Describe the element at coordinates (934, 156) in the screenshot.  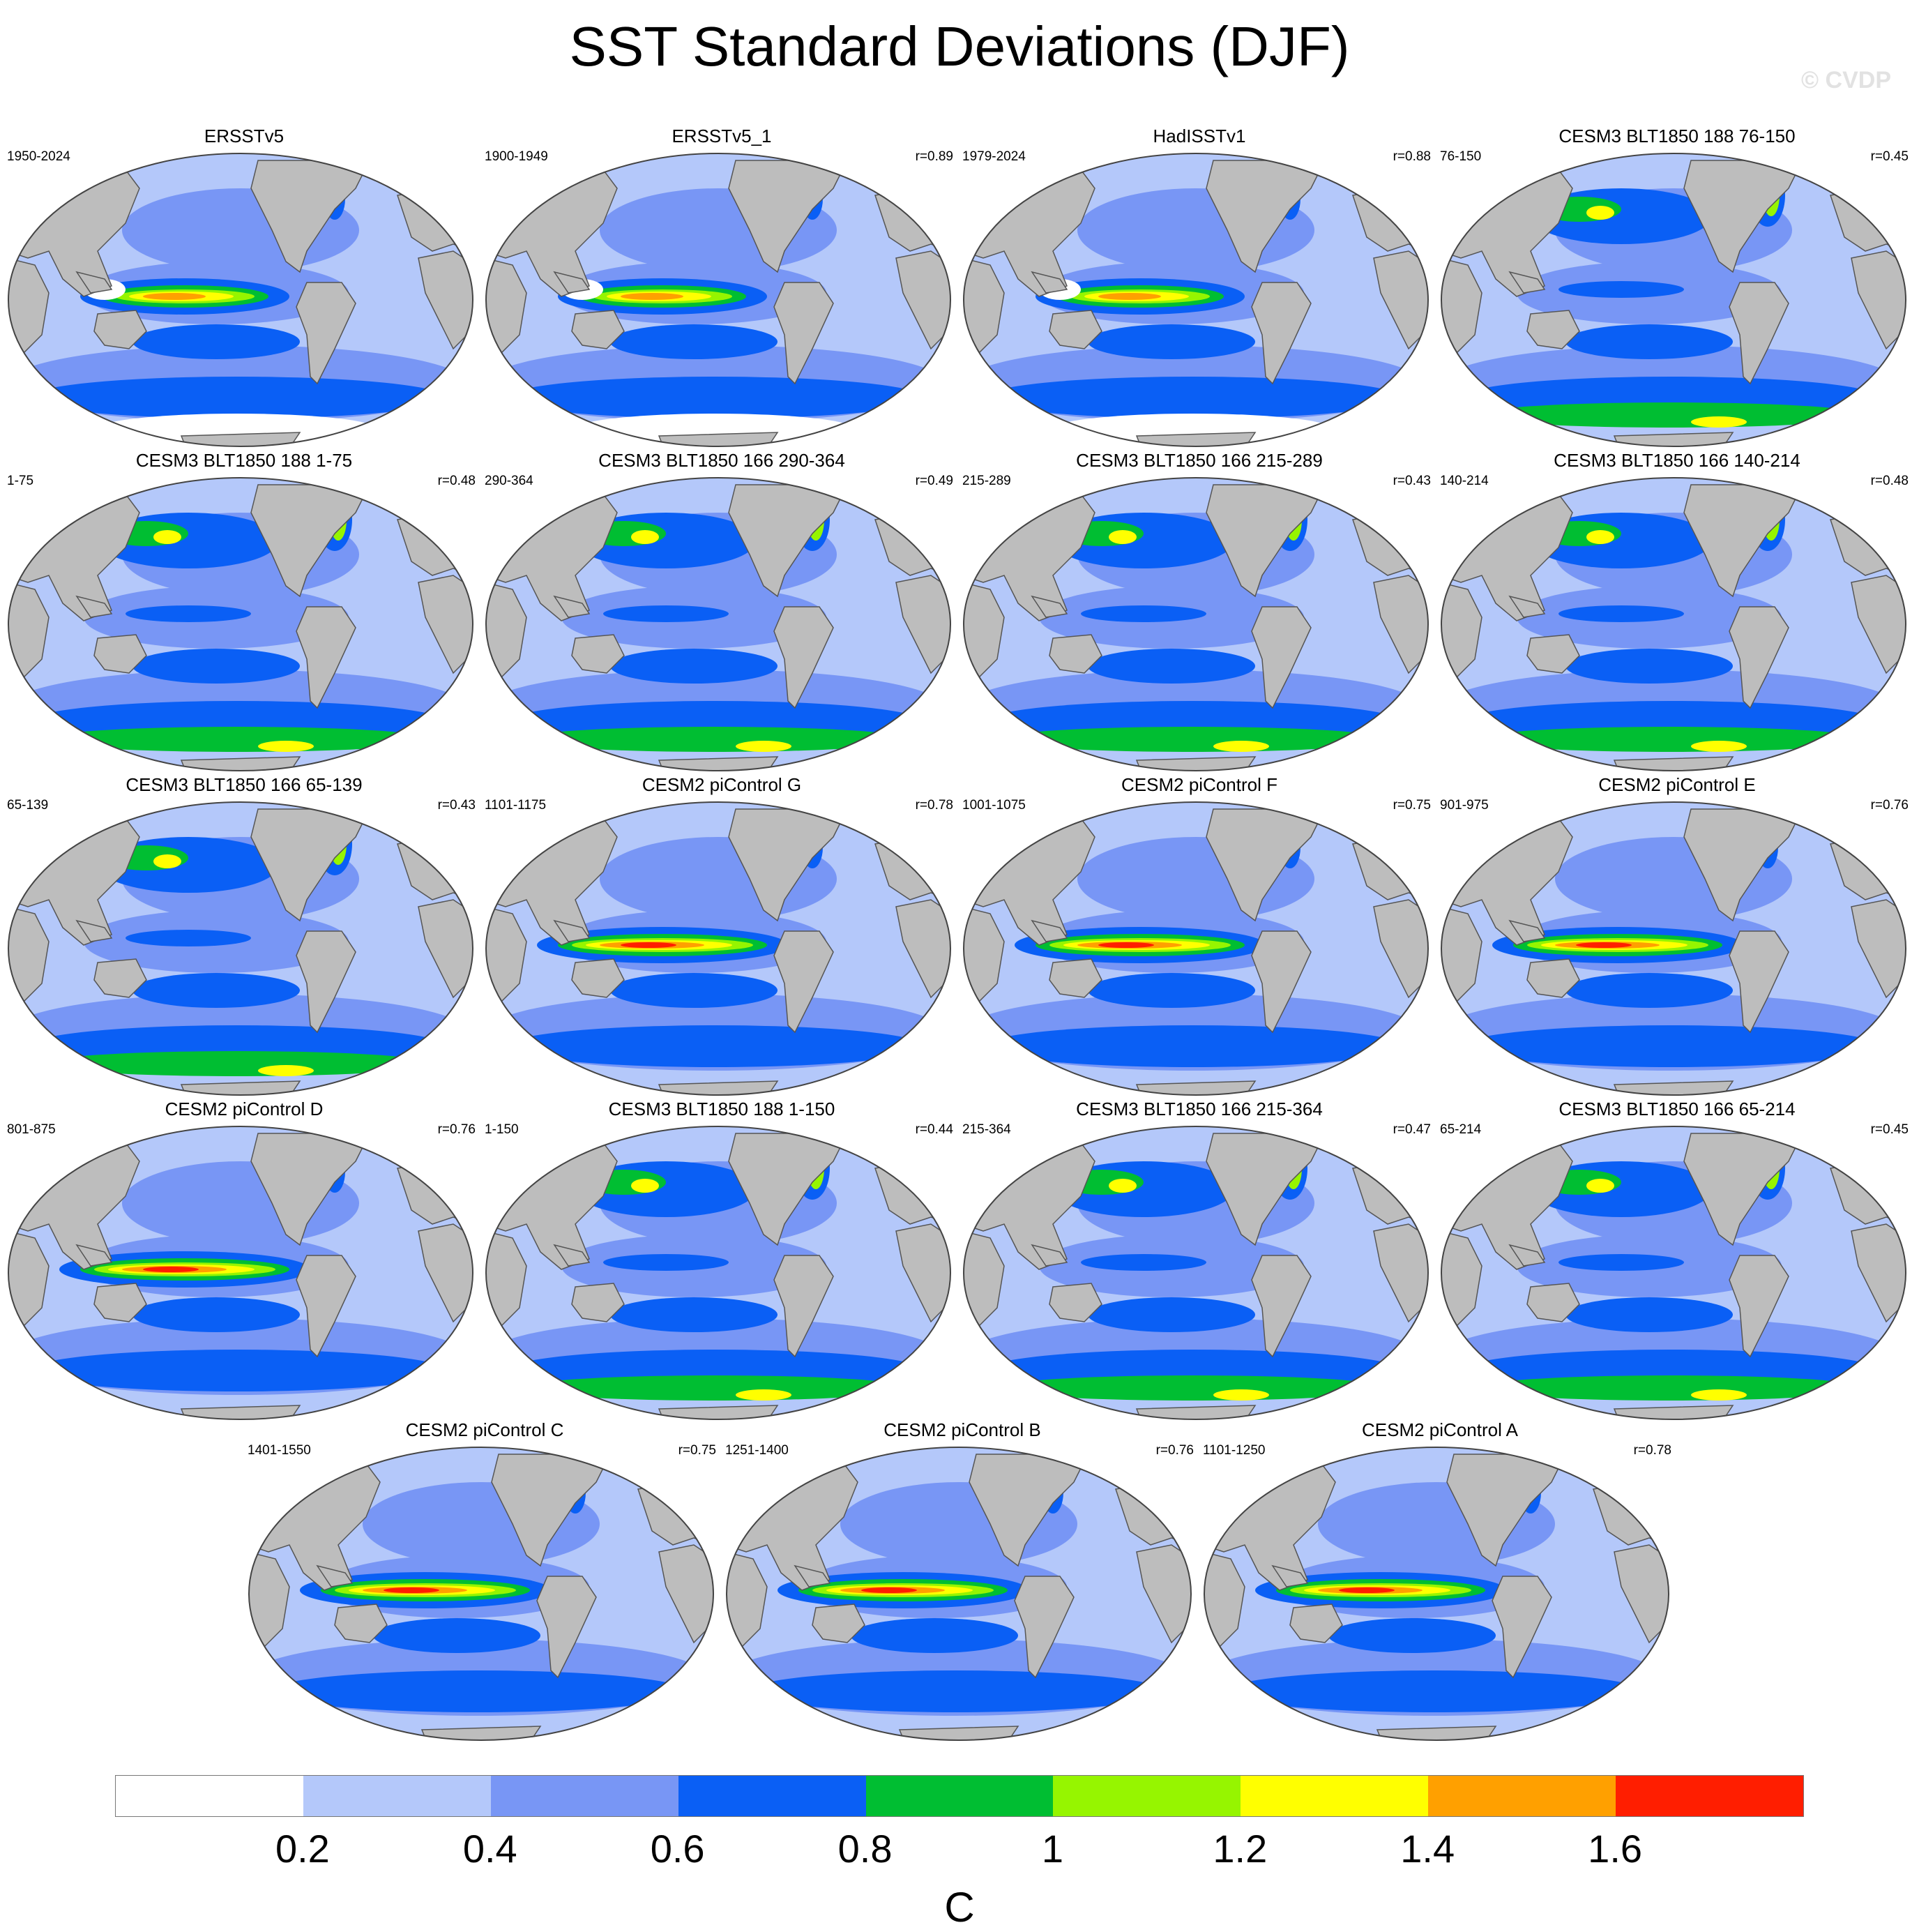
I see `panel-correlation: r=0.89` at that location.